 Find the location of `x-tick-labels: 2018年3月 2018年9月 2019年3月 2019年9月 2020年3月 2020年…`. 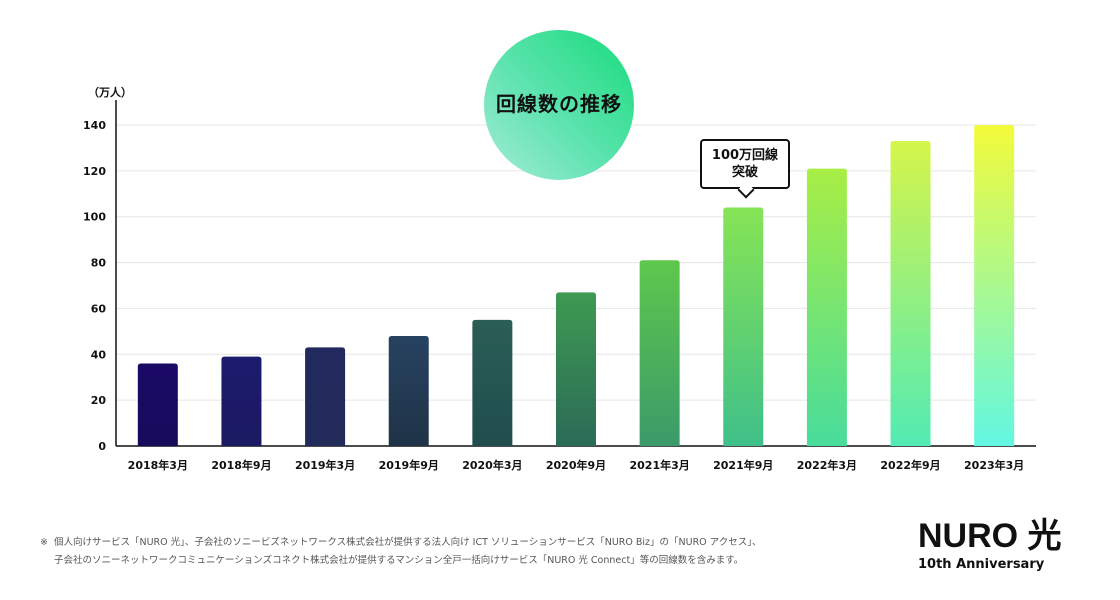

x-tick-labels: 2018年3月 2018年9月 2019年3月 2019年9月 2020年3月 2020年… is located at coordinates (576, 465).